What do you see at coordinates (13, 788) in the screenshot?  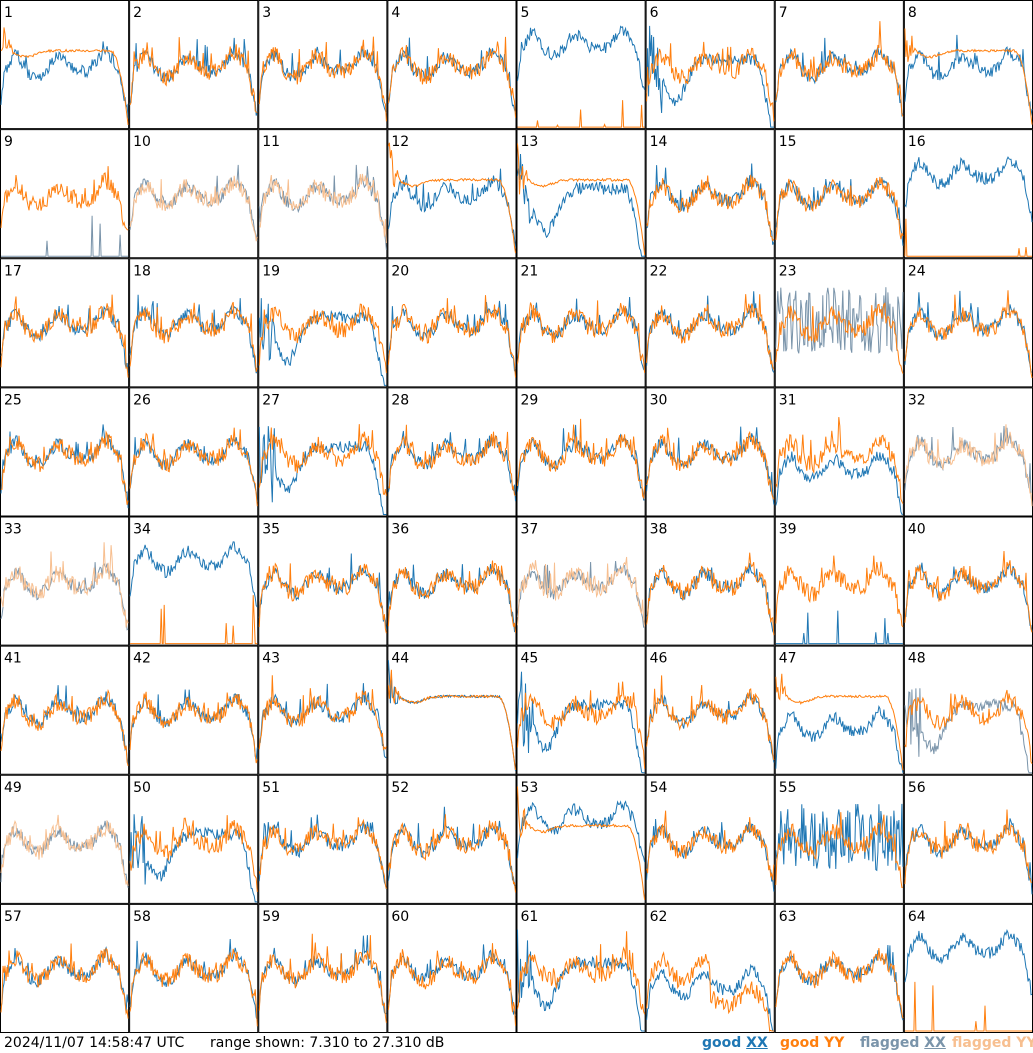 I see `tile-number-label: 49` at bounding box center [13, 788].